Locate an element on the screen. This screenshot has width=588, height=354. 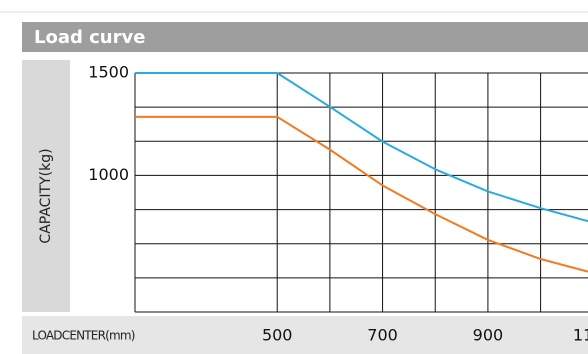
chart-title: Load curve is located at coordinates (89, 37).